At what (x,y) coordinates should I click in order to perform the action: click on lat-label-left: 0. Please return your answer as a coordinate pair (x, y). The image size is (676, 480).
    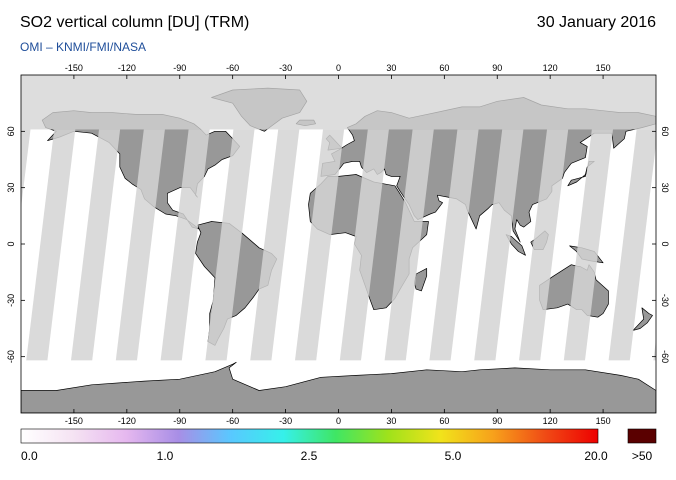
    Looking at the image, I should click on (11, 243).